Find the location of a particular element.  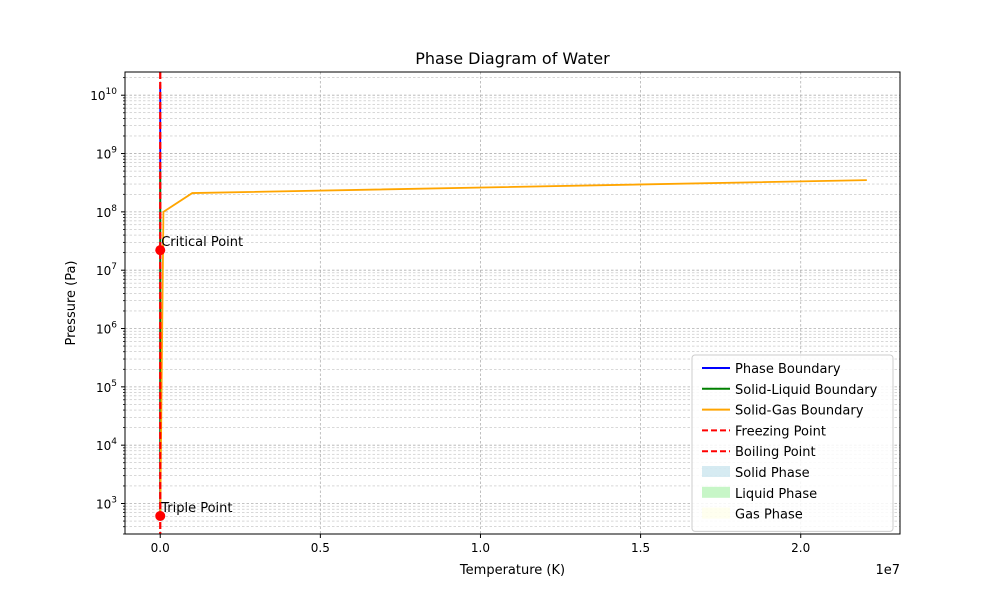

legend-label: Liquid Phase is located at coordinates (776, 494).